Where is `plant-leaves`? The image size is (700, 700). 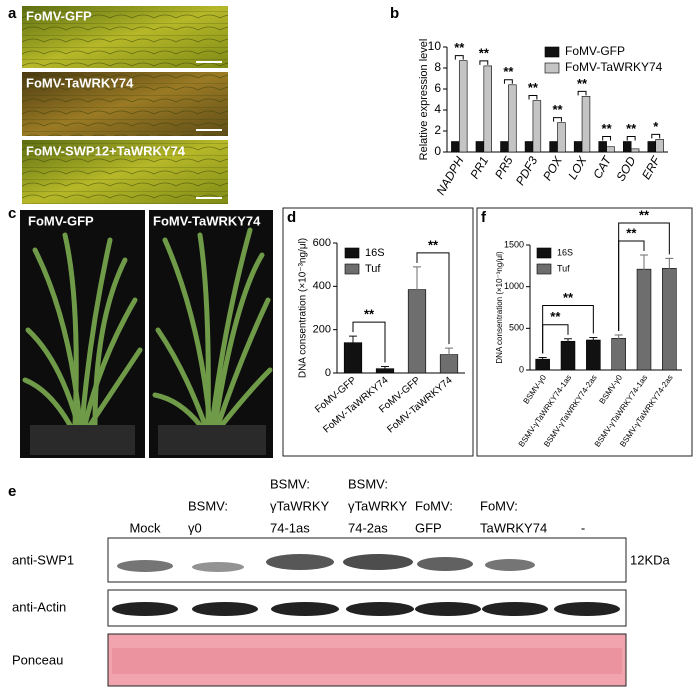 plant-leaves is located at coordinates (147, 327).